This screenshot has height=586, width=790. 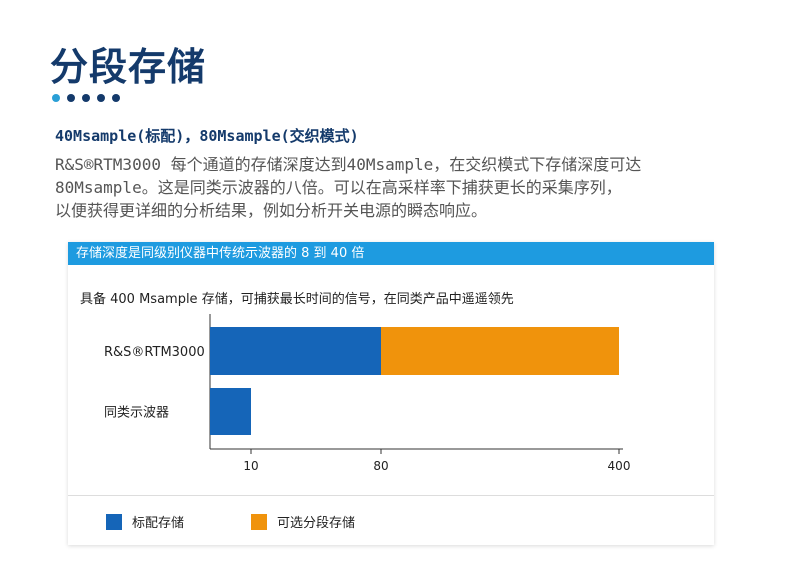 I want to click on bar-competitor-standard, so click(x=230, y=411).